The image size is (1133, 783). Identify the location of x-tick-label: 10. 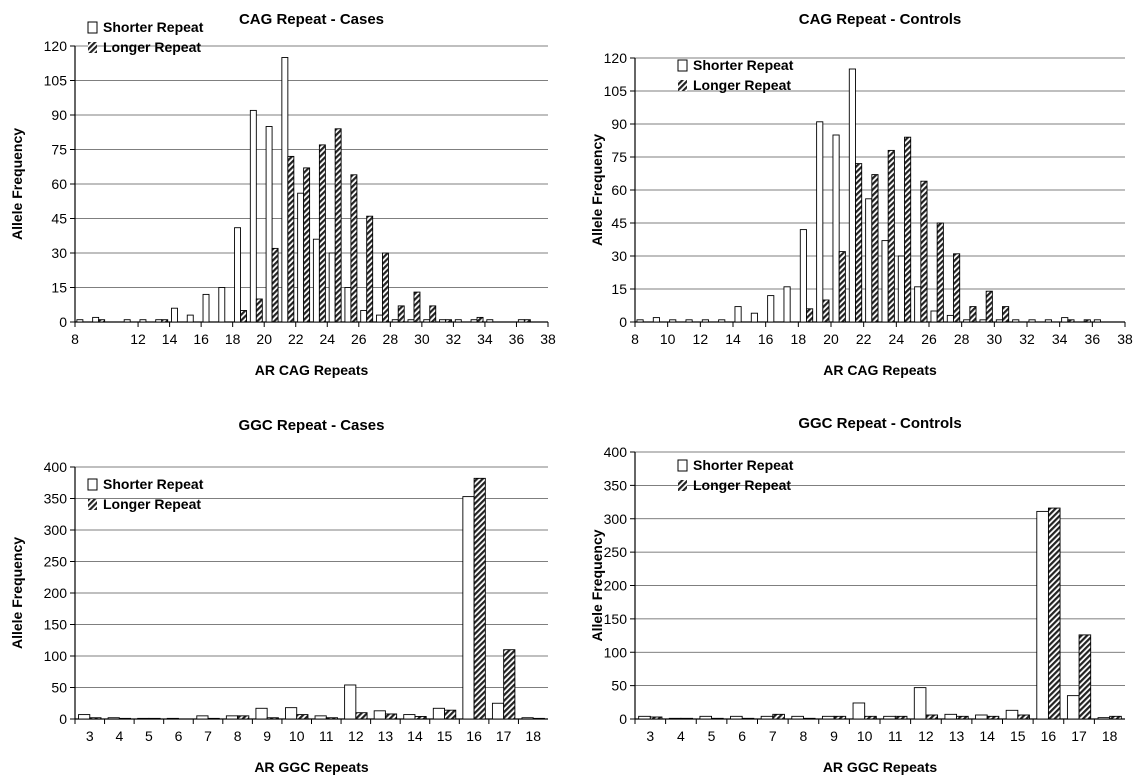
(865, 736).